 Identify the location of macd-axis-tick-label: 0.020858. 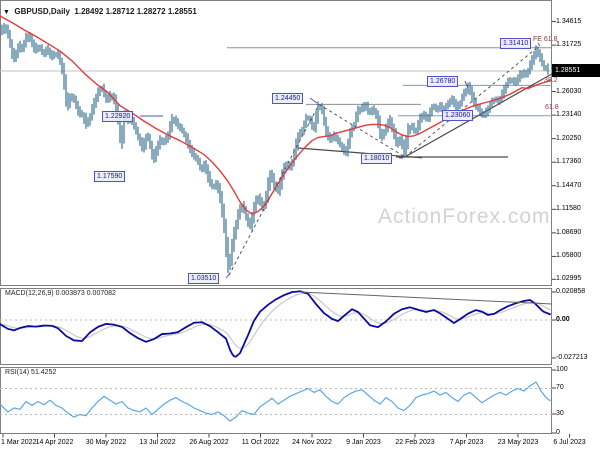
(571, 291).